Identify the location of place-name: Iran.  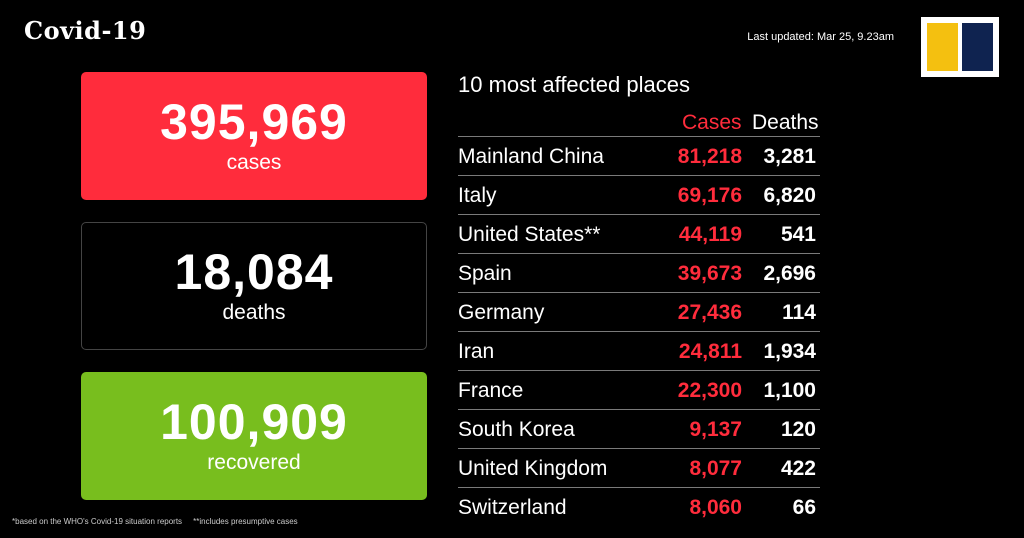
(476, 351).